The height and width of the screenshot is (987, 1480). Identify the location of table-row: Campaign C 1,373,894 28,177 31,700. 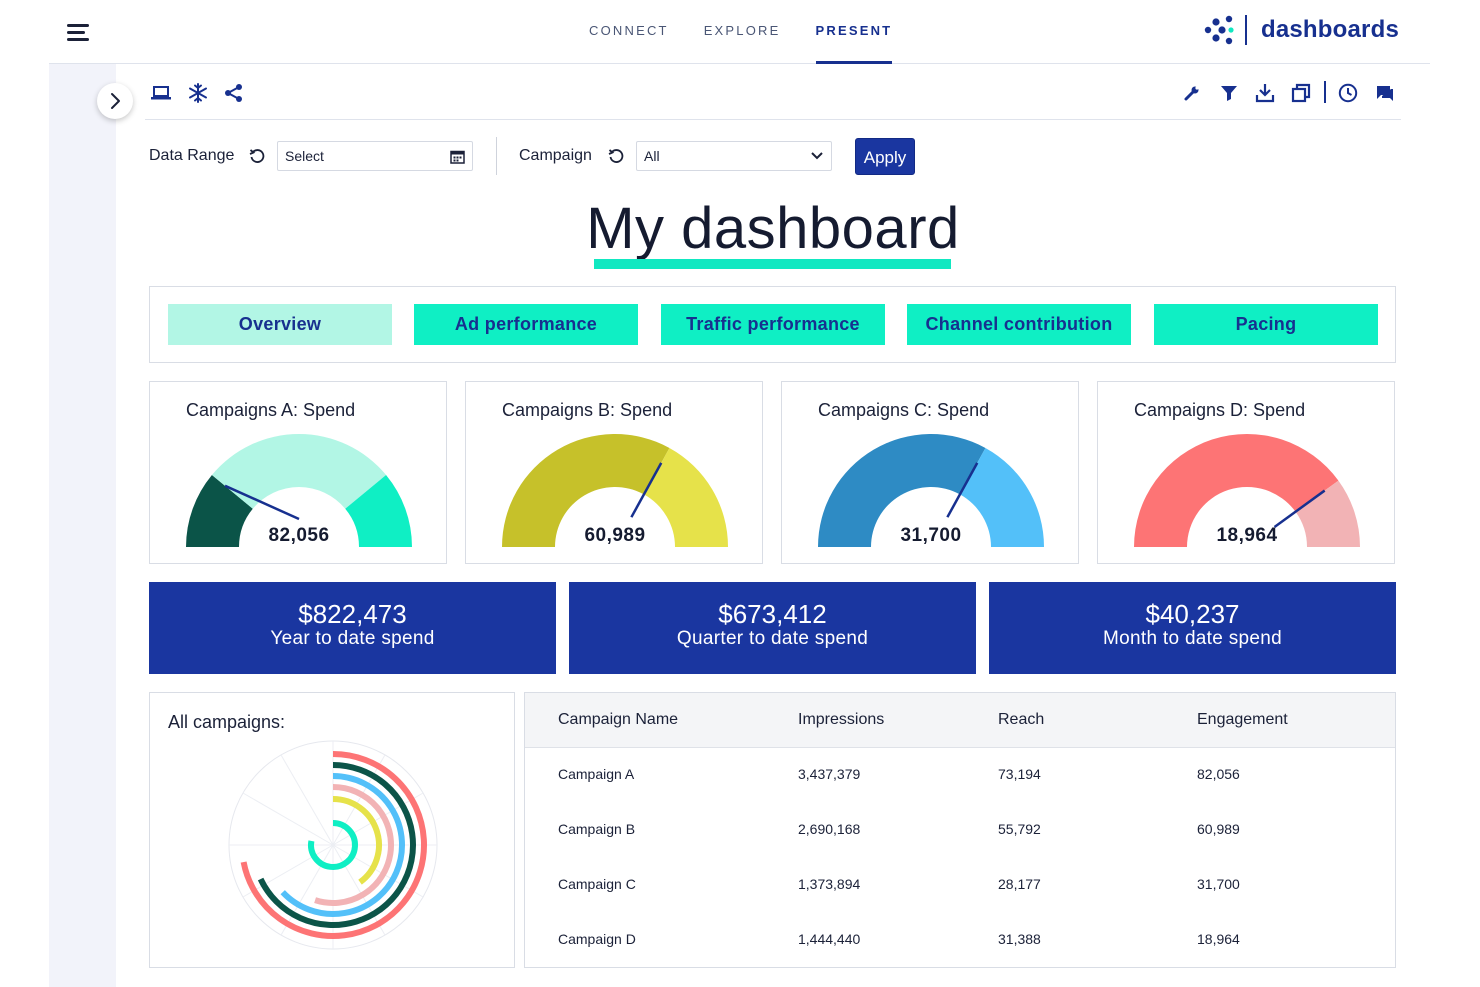
(960, 885).